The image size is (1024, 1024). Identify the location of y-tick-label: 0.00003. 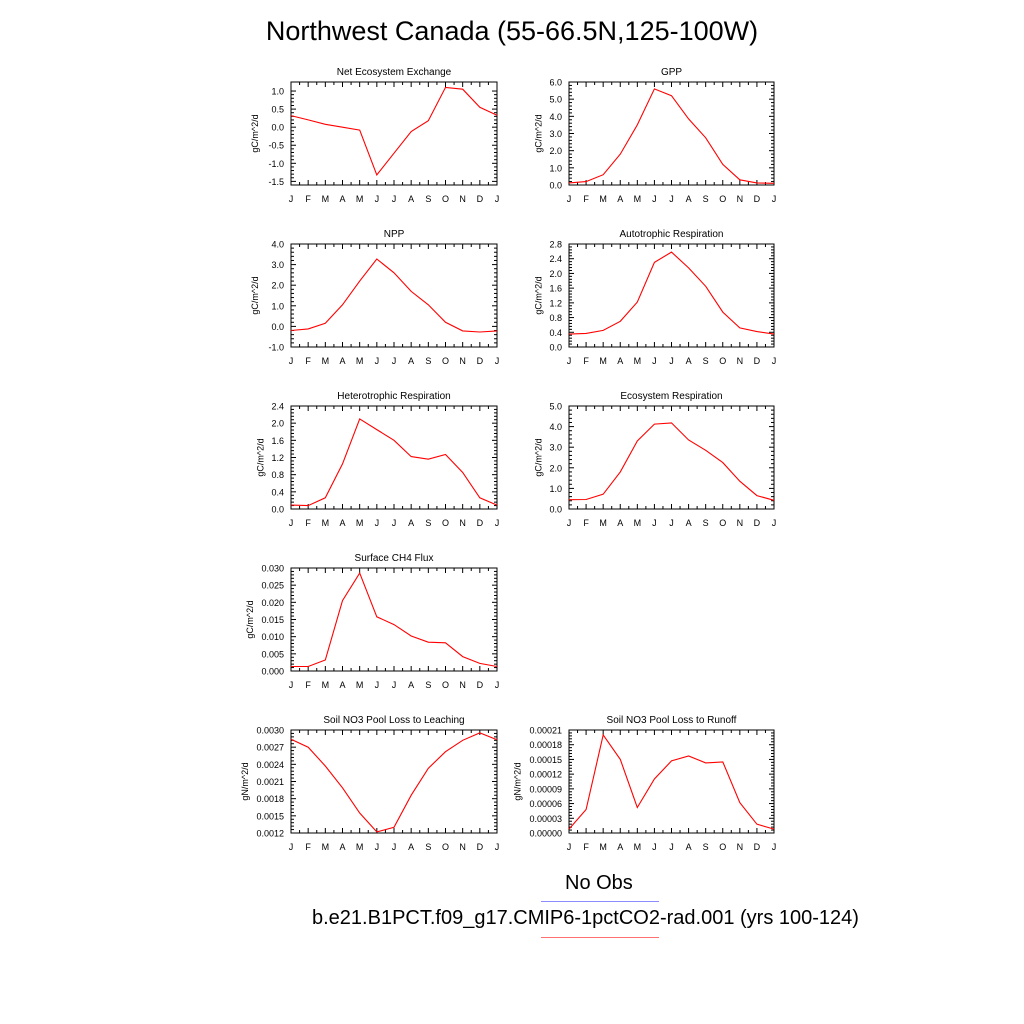
(545, 819).